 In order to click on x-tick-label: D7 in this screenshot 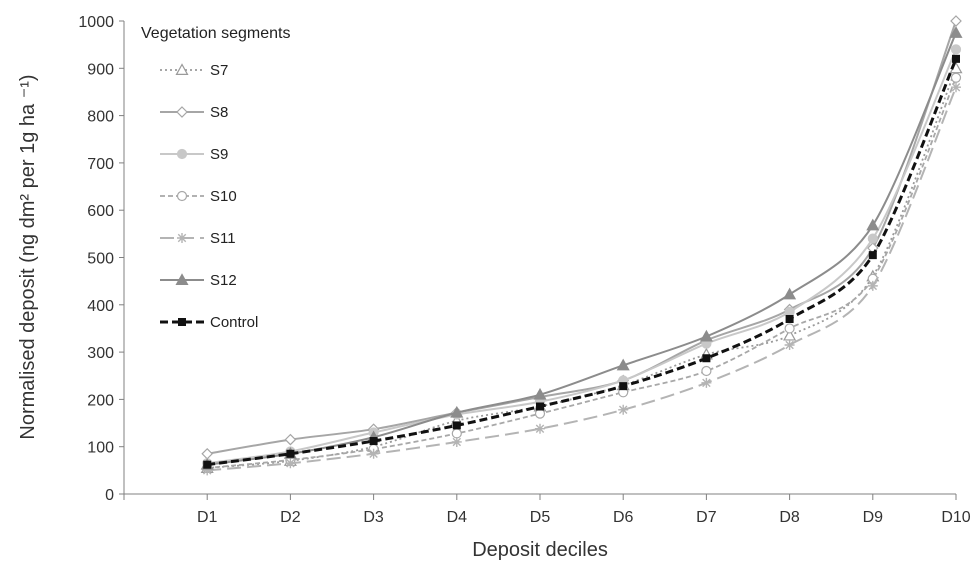, I will do `click(706, 517)`.